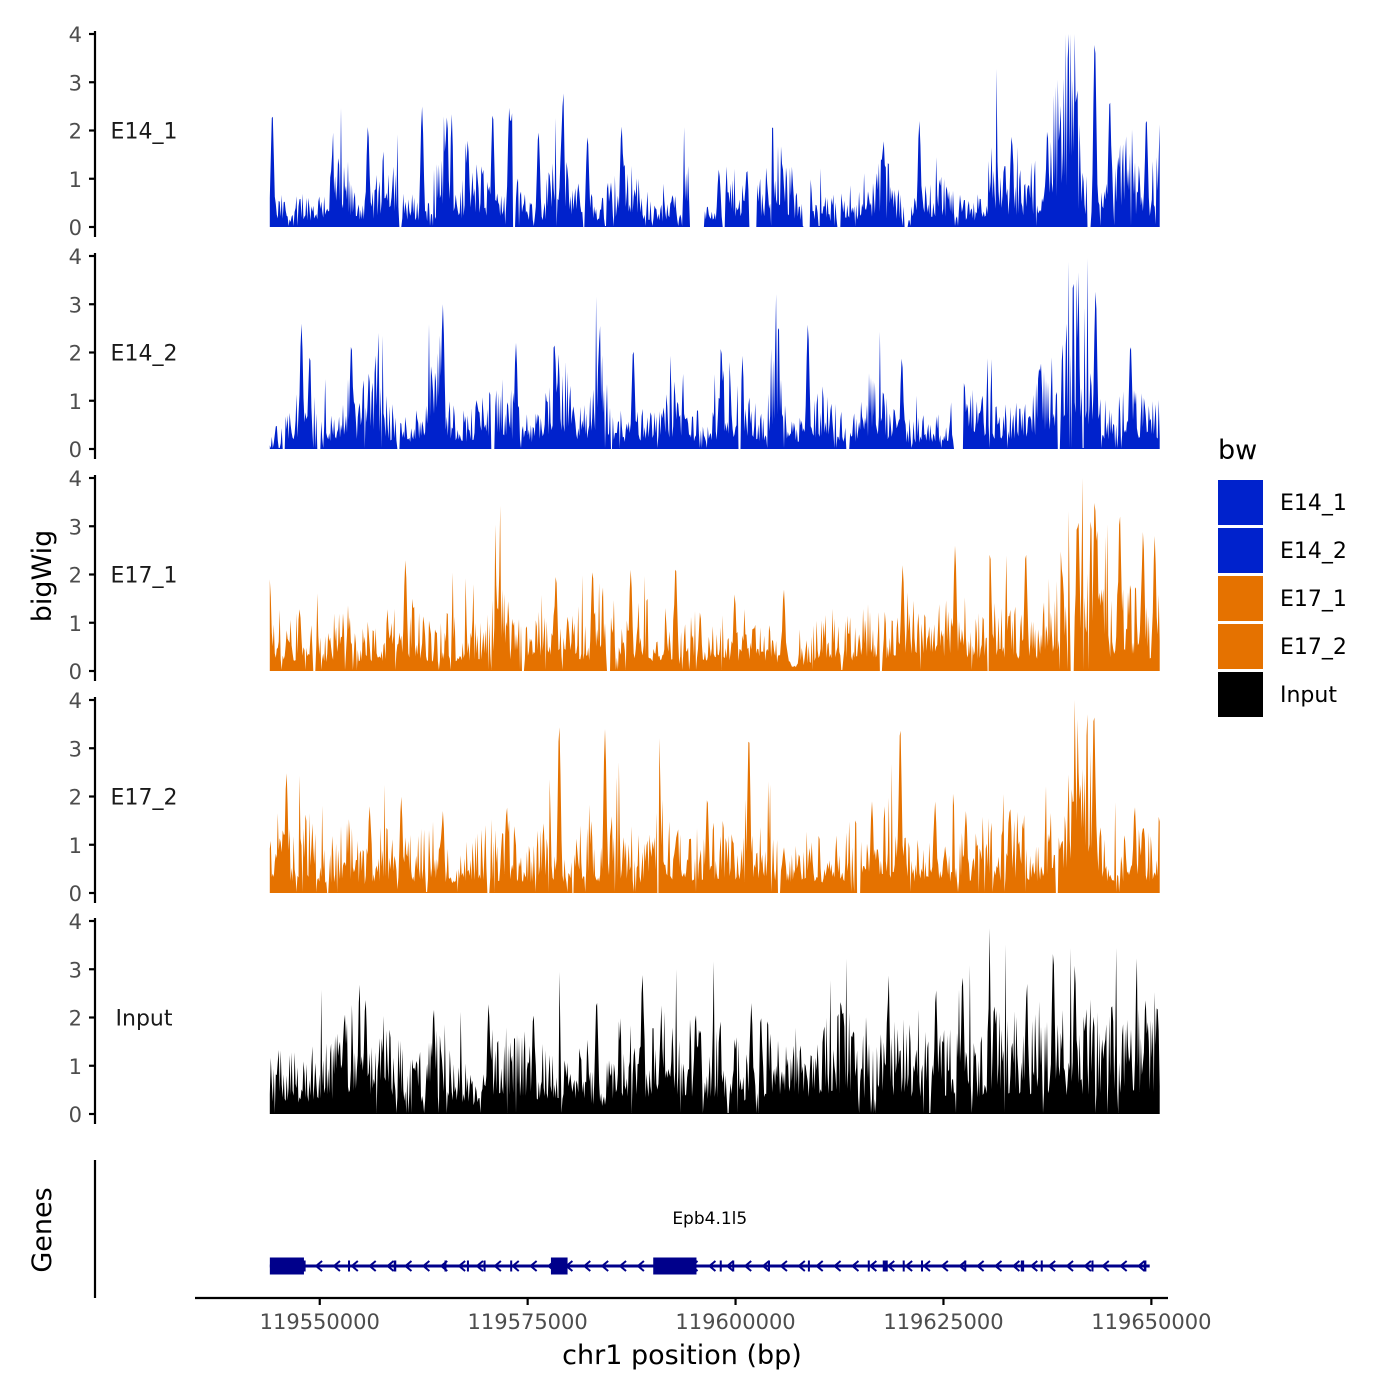 This screenshot has height=1400, width=1400. I want to click on legend-label: E17_2, so click(1313, 647).